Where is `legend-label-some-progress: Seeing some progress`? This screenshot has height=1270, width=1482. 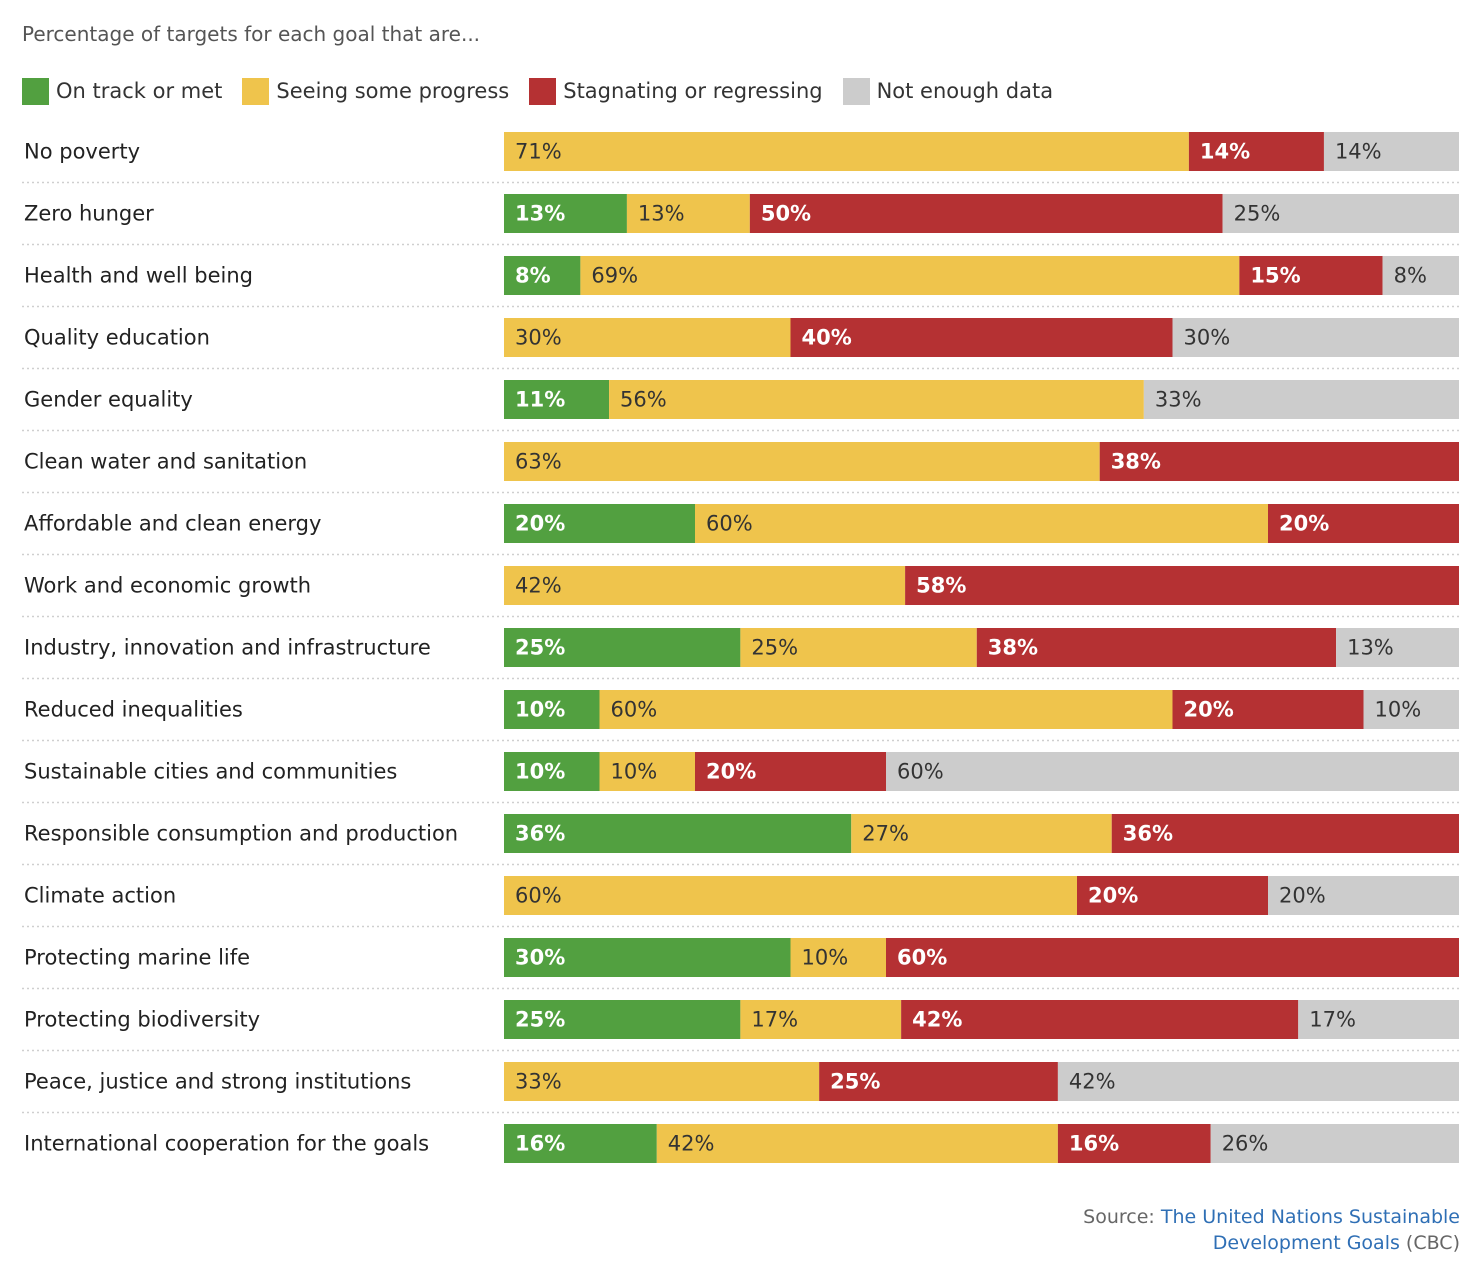 legend-label-some-progress: Seeing some progress is located at coordinates (393, 91).